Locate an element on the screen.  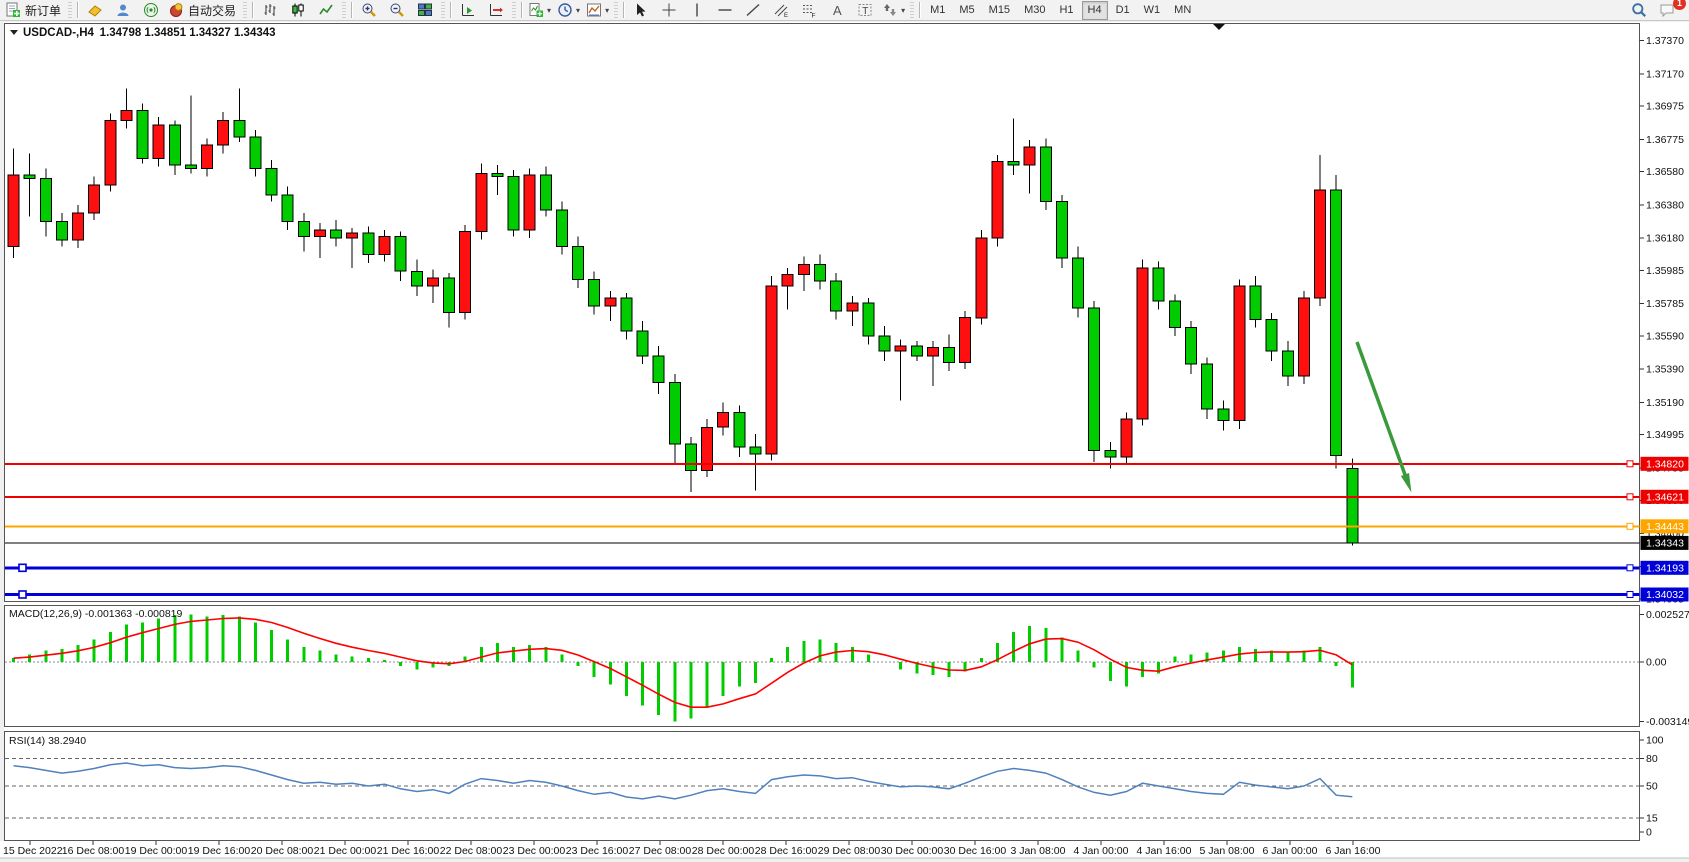
timeframe-w1-button: W1 is located at coordinates (1152, 10).